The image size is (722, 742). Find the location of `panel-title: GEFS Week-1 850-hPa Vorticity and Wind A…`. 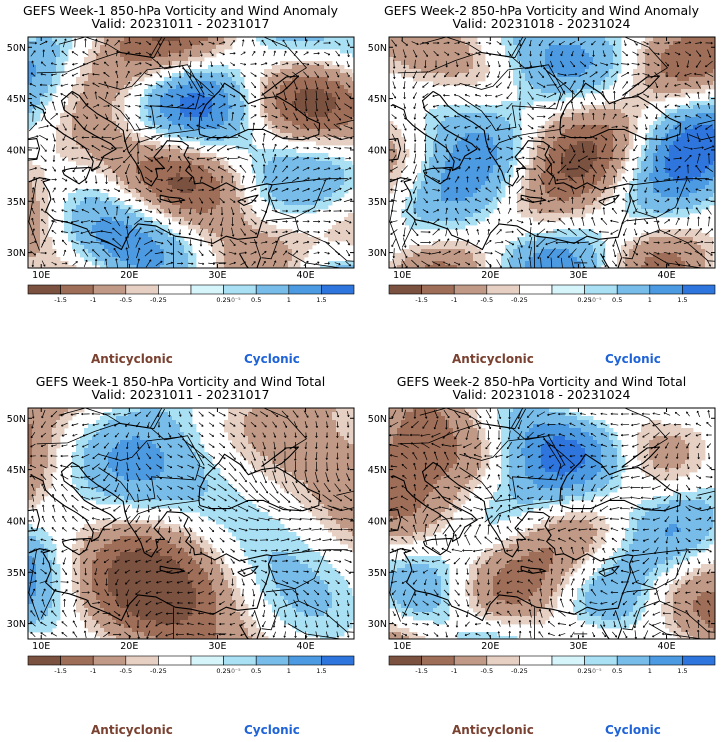

panel-title: GEFS Week-1 850-hPa Vorticity and Wind A… is located at coordinates (180, 11).